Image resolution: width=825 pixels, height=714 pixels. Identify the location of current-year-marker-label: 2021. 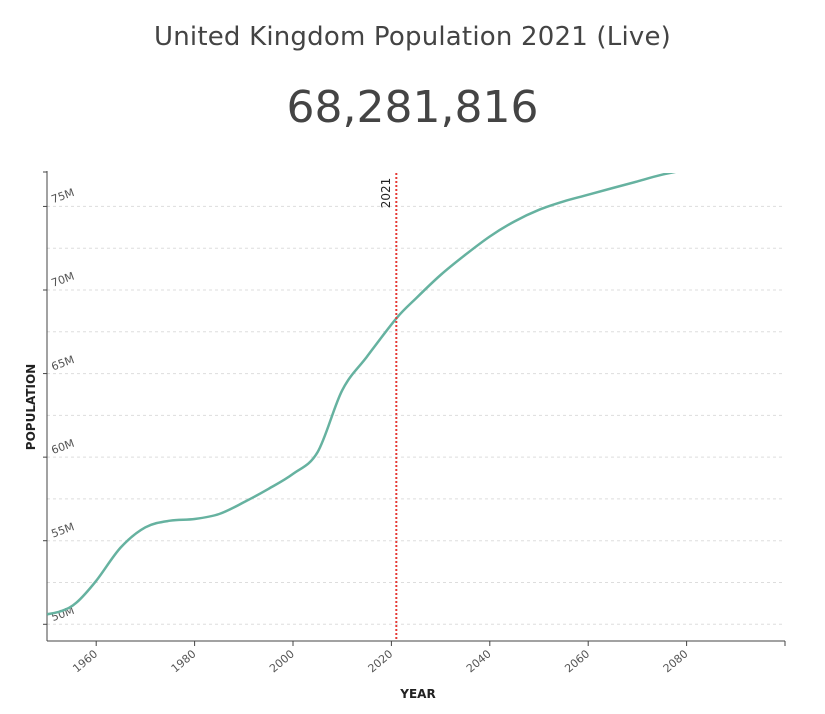
(386, 193).